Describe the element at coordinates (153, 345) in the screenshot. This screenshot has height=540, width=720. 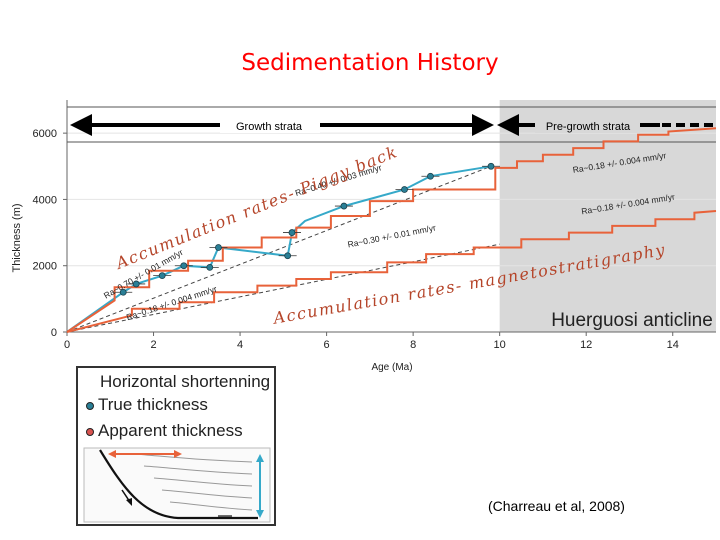
I see `x-tick-label: 2` at that location.